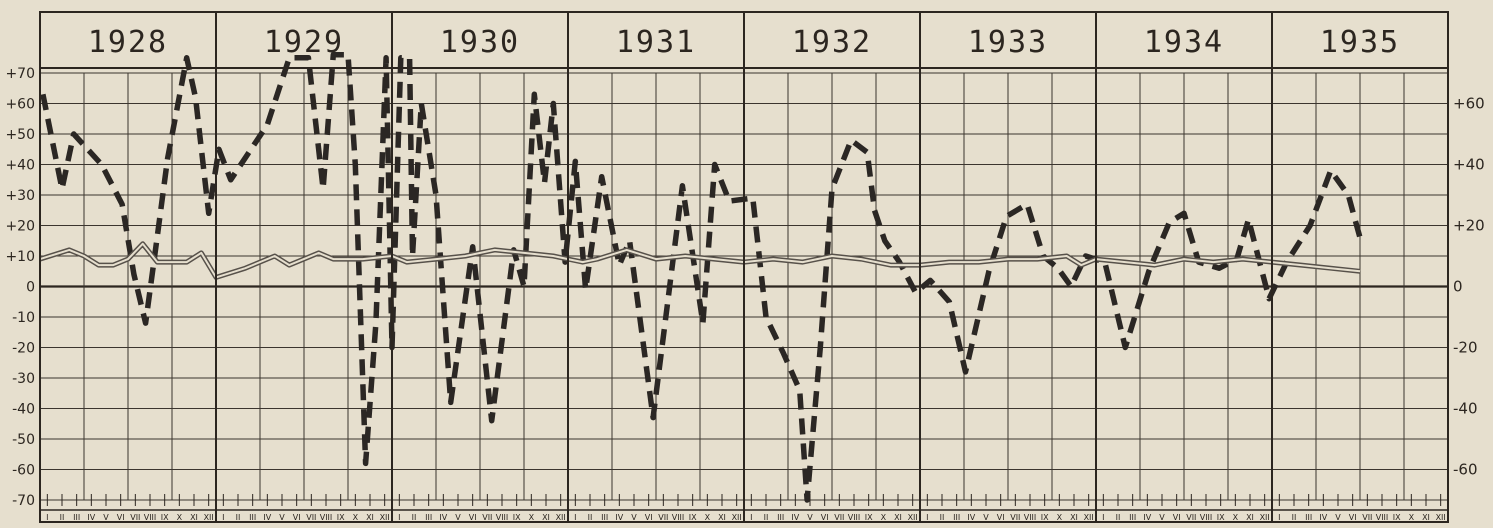 The image size is (1493, 528). I want to click on y-tick-left: 0, so click(30, 288).